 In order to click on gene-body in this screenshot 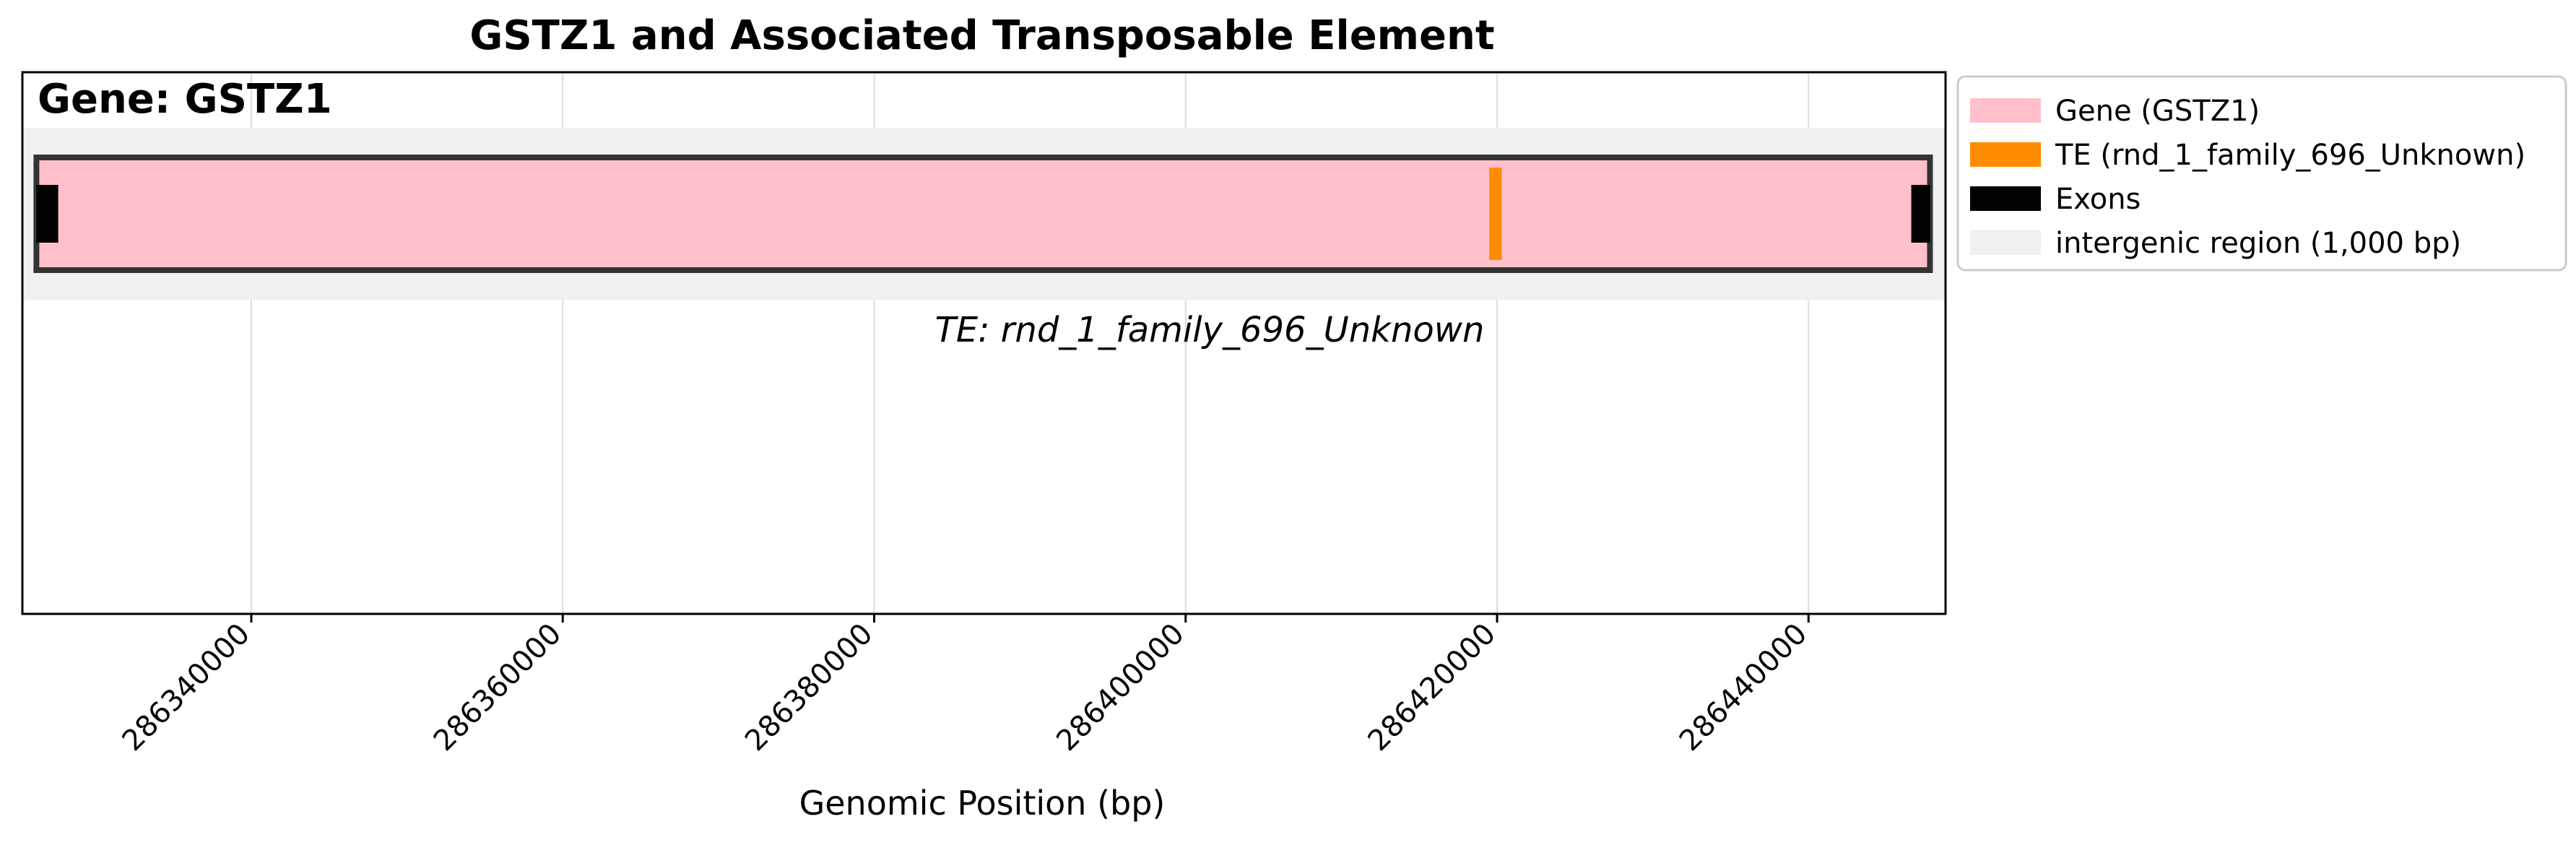, I will do `click(983, 214)`.